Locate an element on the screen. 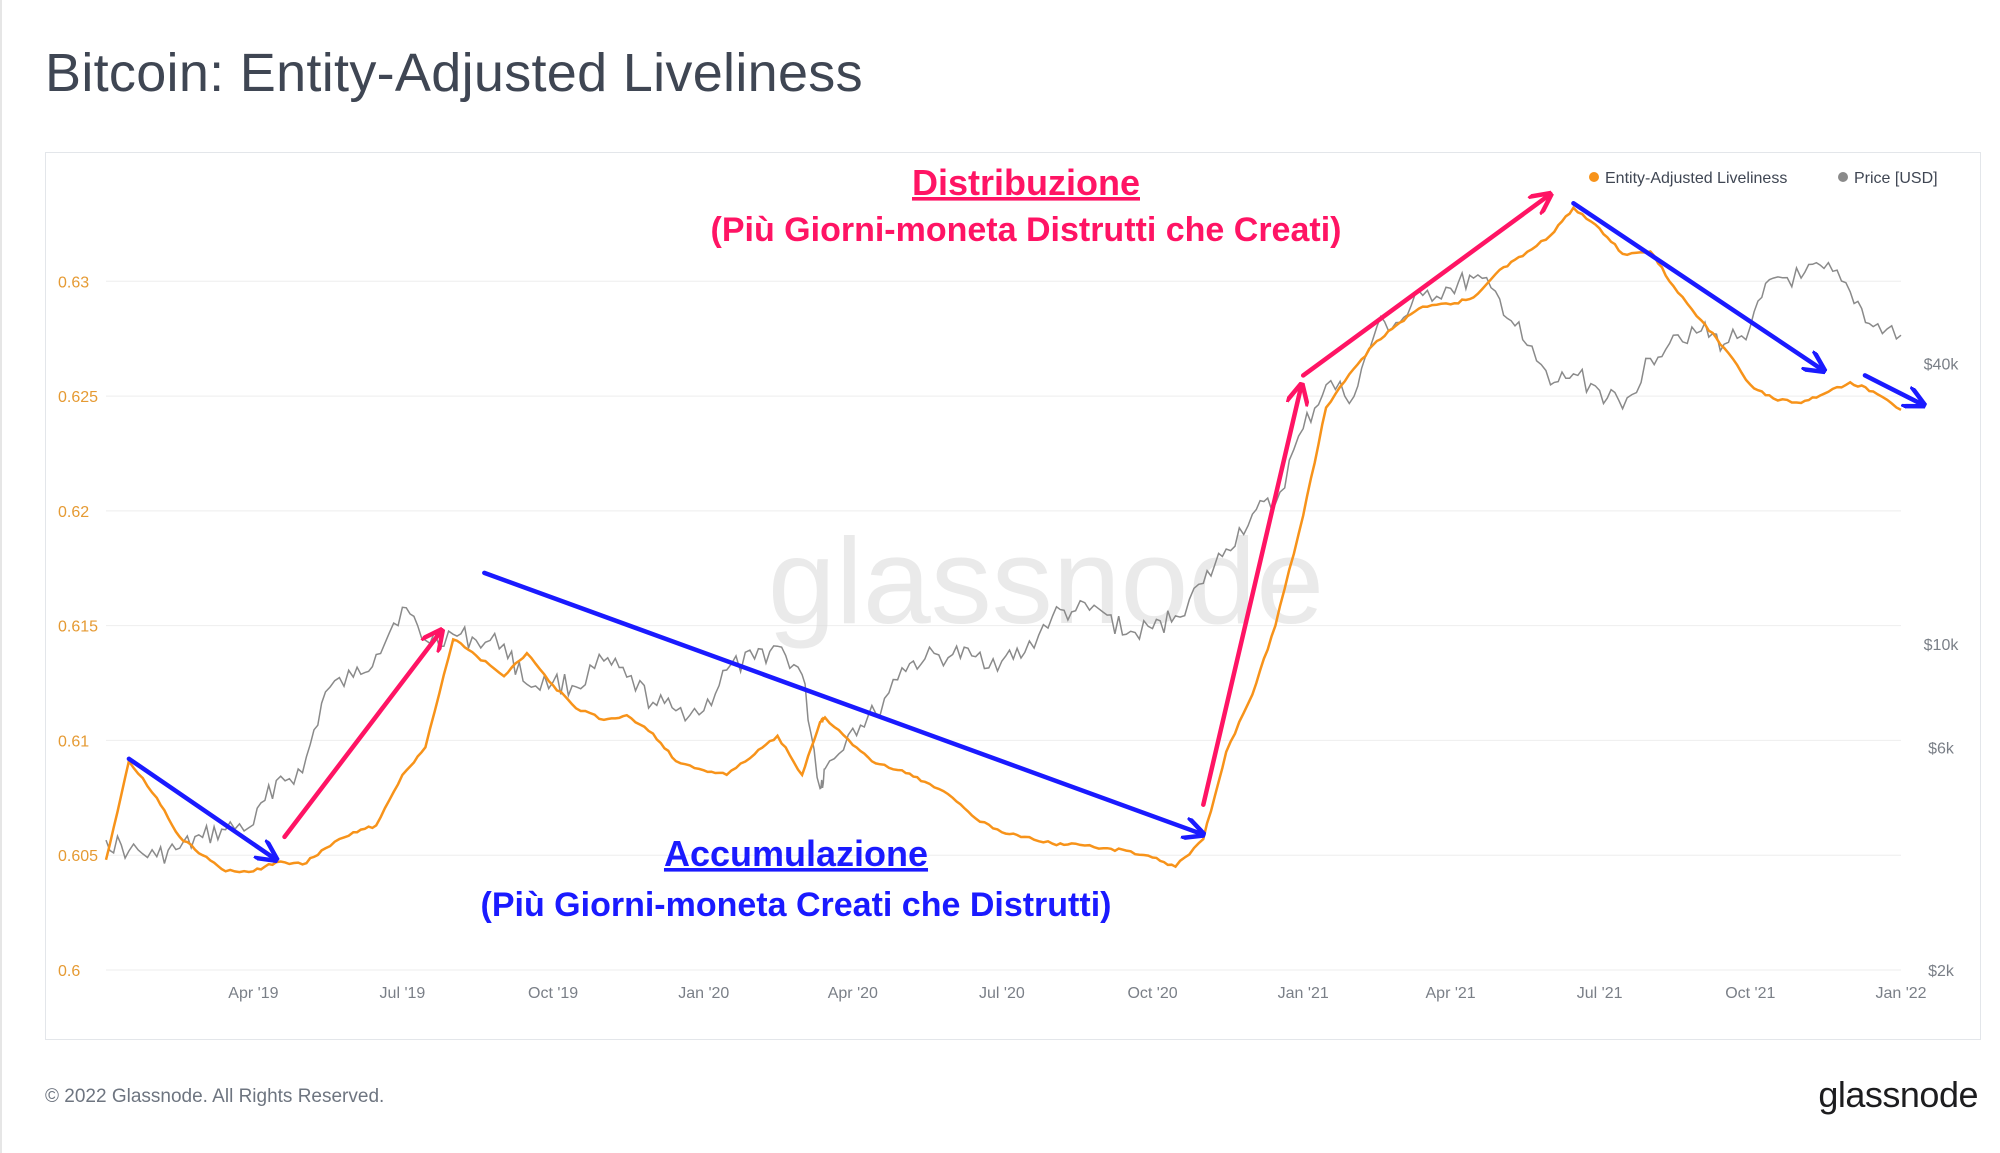 This screenshot has height=1153, width=2000. copyright-footer: © 2022 Glassnode. All Rights Reserved. is located at coordinates (215, 1096).